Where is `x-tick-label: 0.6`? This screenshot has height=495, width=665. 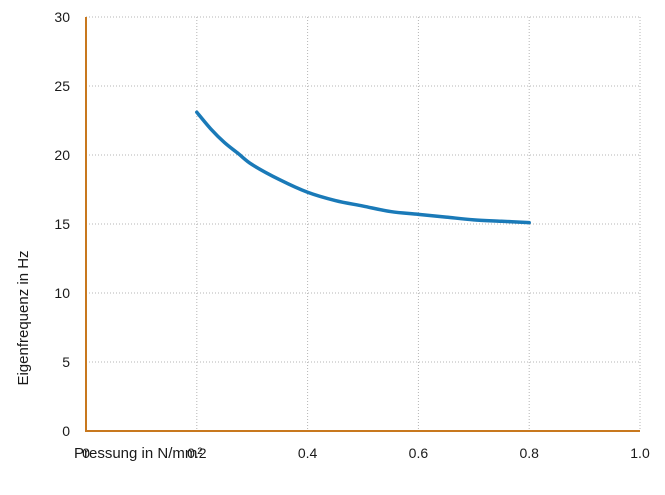
x-tick-label: 0.6 is located at coordinates (419, 453).